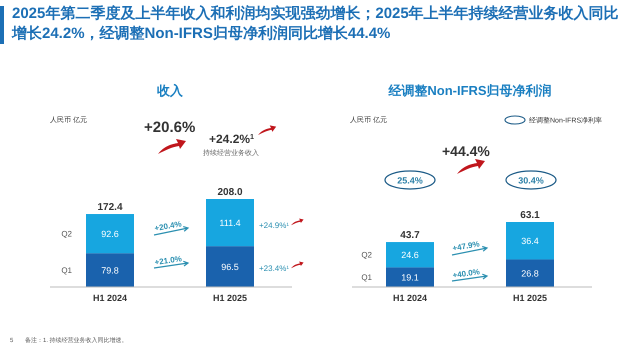 The width and height of the screenshot is (640, 355). Describe the element at coordinates (110, 208) in the screenshot. I see `total-label: 172.4` at that location.